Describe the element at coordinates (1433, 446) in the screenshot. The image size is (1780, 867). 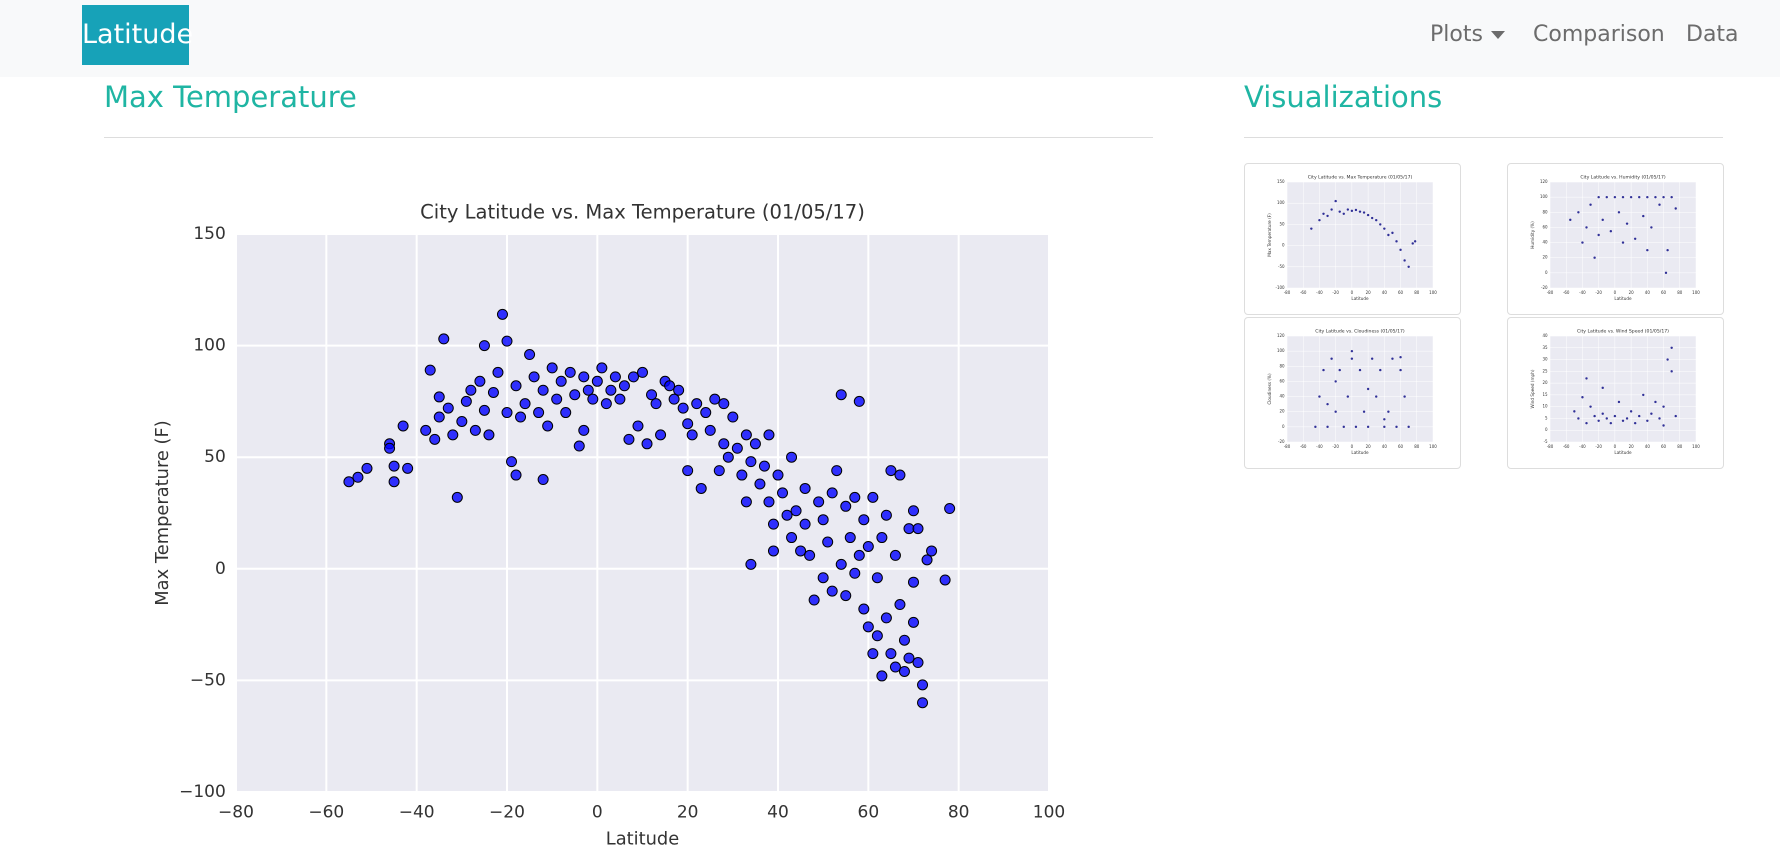
I see `x-tick-label: 100` at that location.